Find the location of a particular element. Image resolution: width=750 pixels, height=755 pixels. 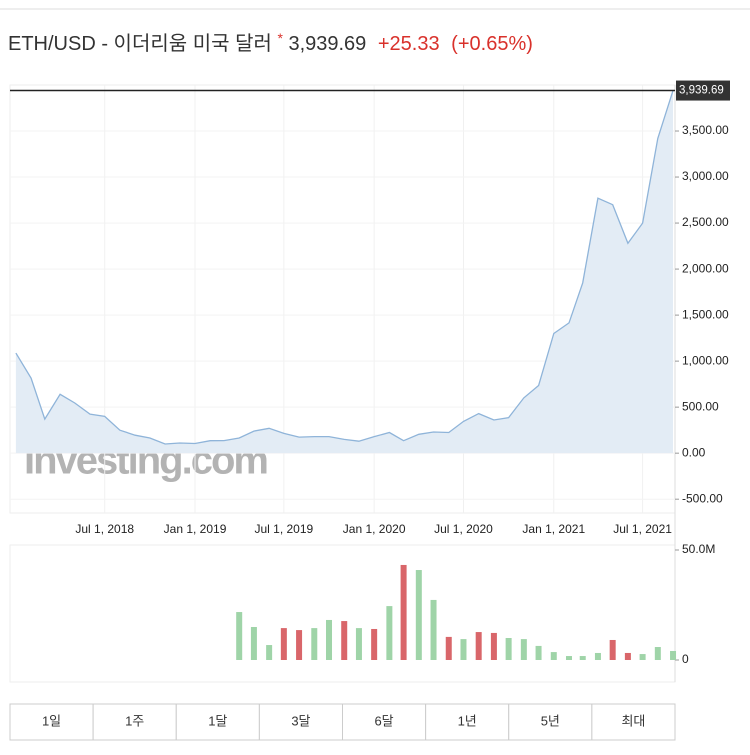

range-button-label: 6달 is located at coordinates (383, 720).